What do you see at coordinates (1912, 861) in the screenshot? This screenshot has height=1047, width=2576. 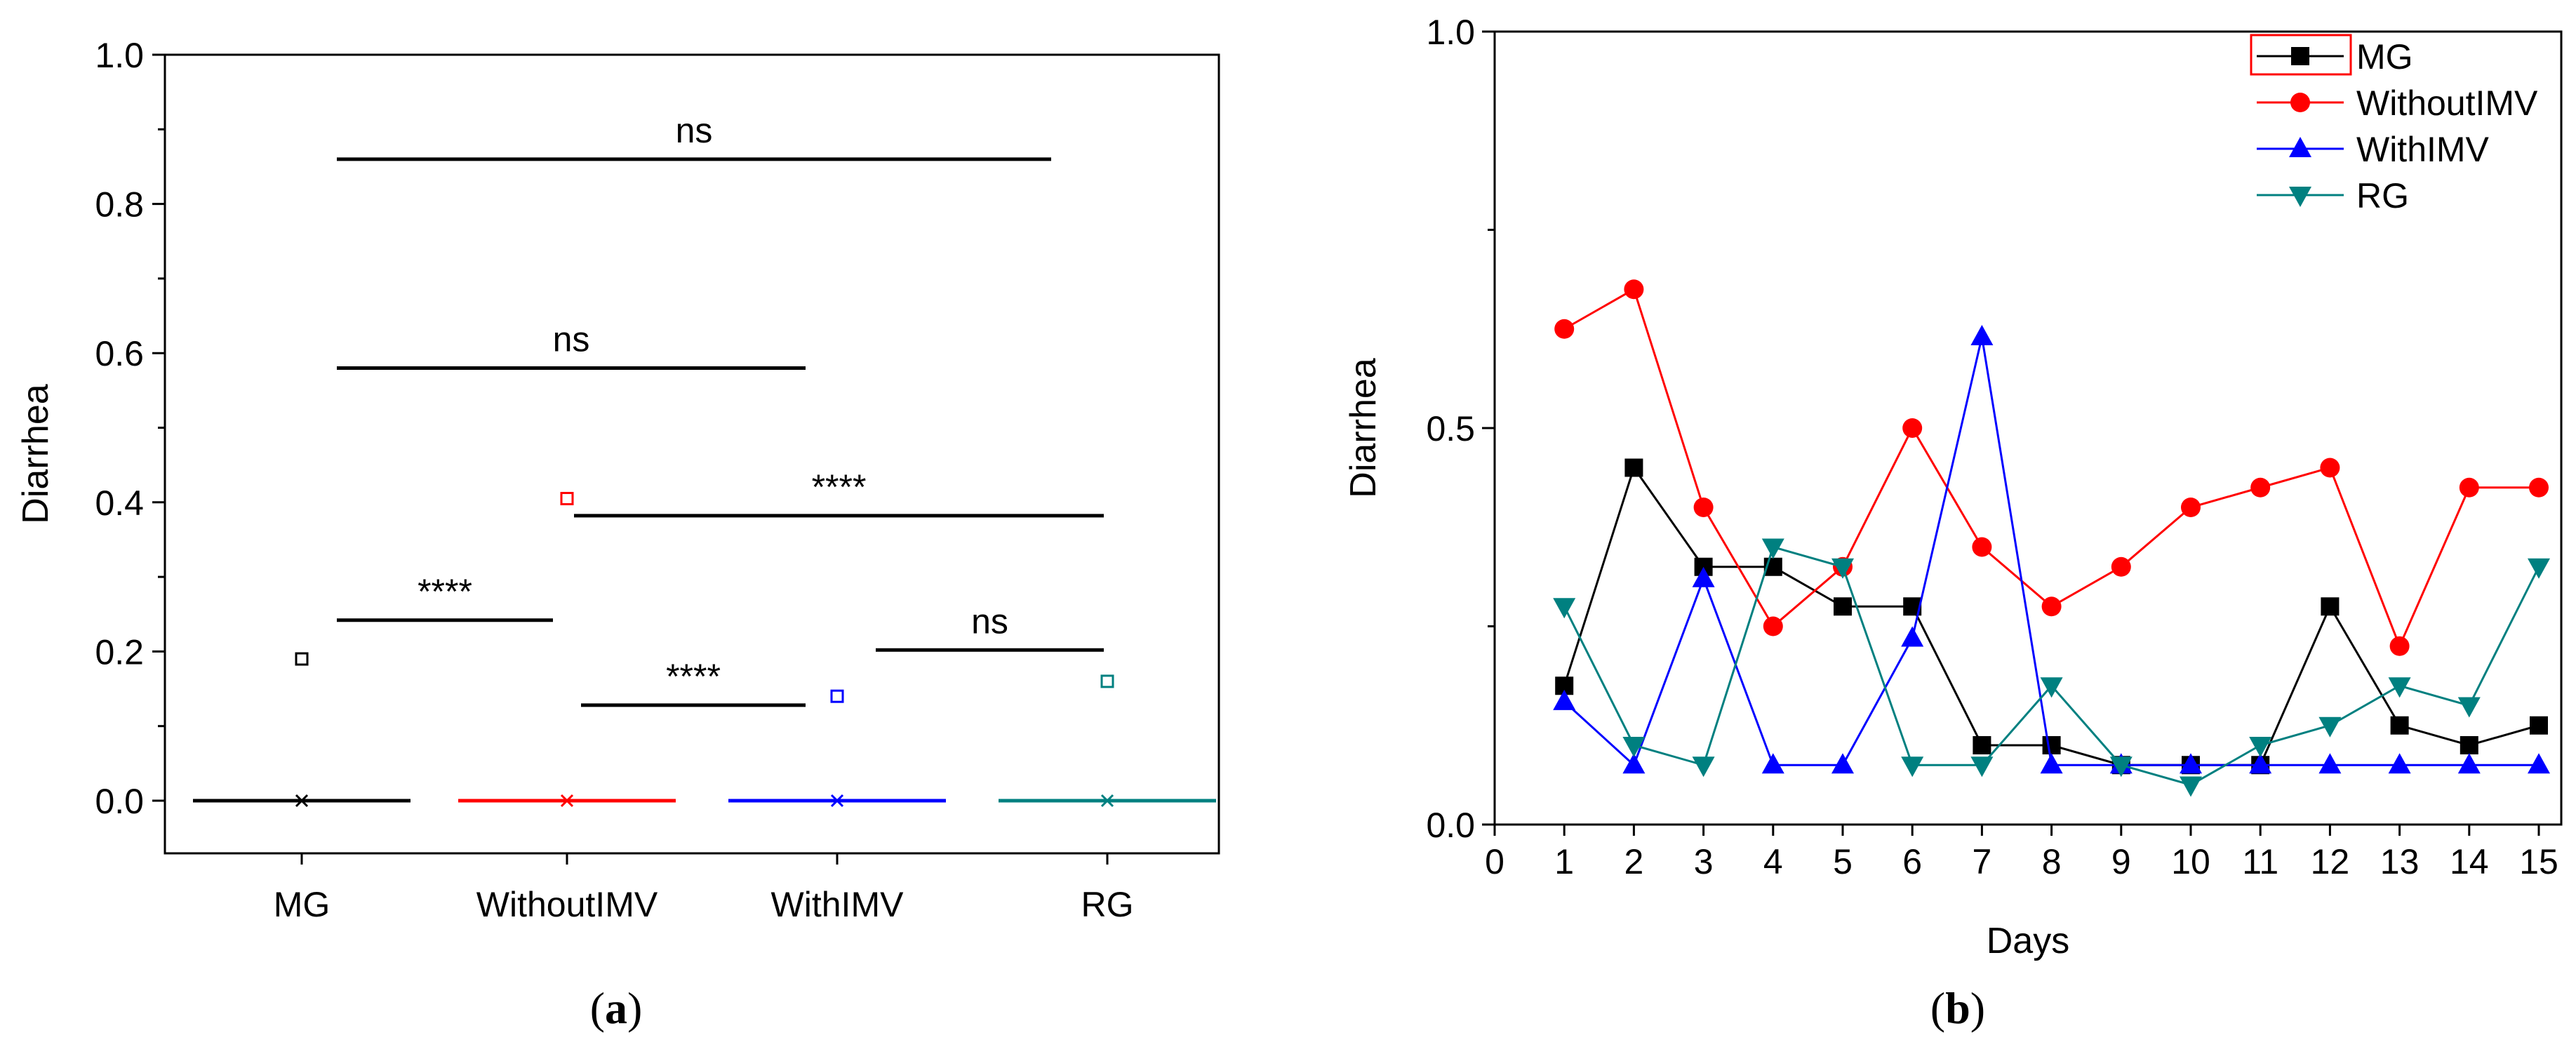 I see `x-tick-label: 6` at bounding box center [1912, 861].